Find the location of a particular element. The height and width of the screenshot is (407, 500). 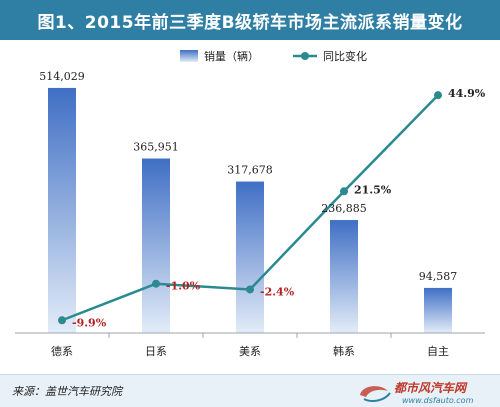

watermark-name: 都市风汽车网 is located at coordinates (431, 388).